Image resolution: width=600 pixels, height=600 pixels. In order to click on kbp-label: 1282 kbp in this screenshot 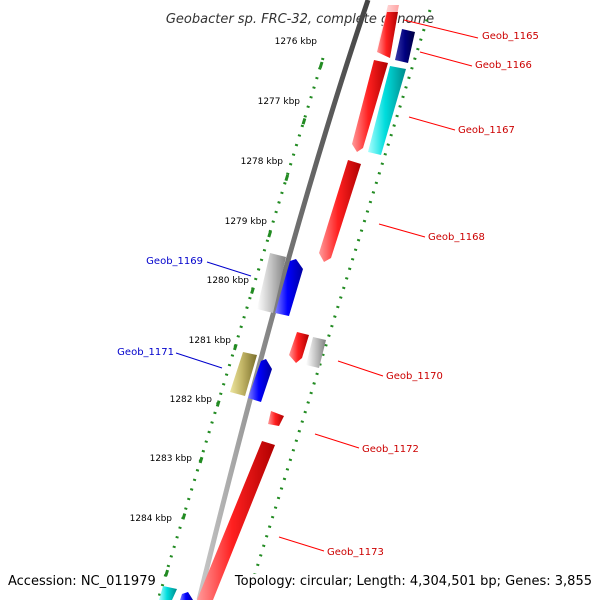, I will do `click(191, 400)`.